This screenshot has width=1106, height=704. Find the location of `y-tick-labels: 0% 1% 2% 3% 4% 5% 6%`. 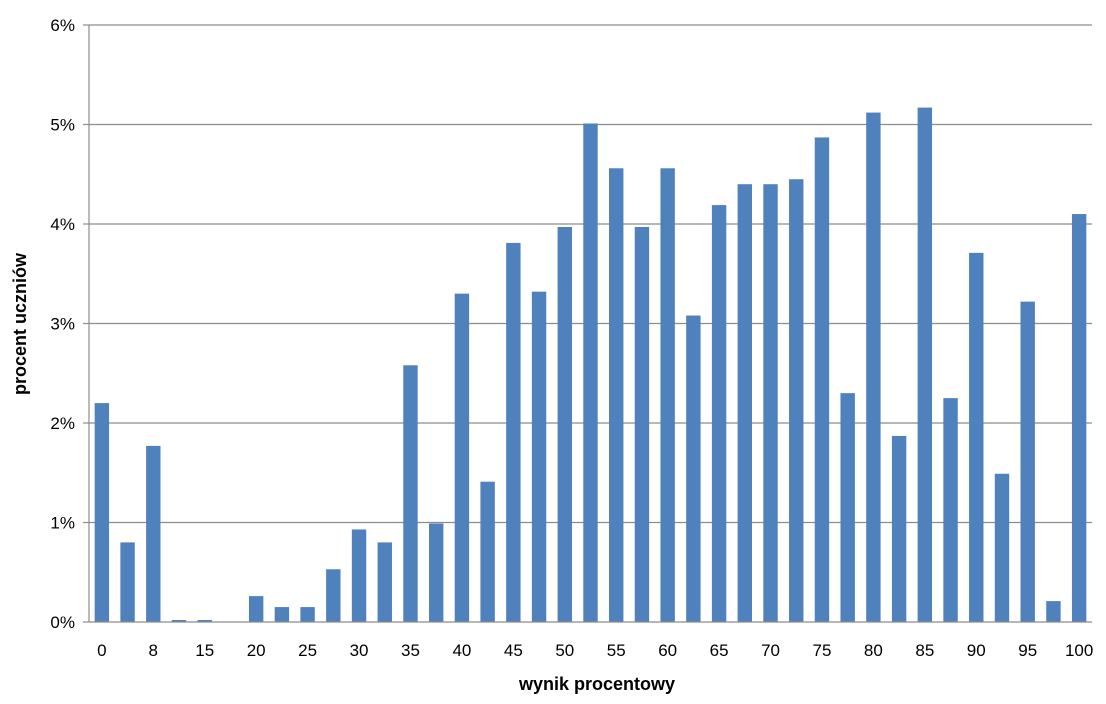

y-tick-labels: 0% 1% 2% 3% 4% 5% 6% is located at coordinates (62, 324).